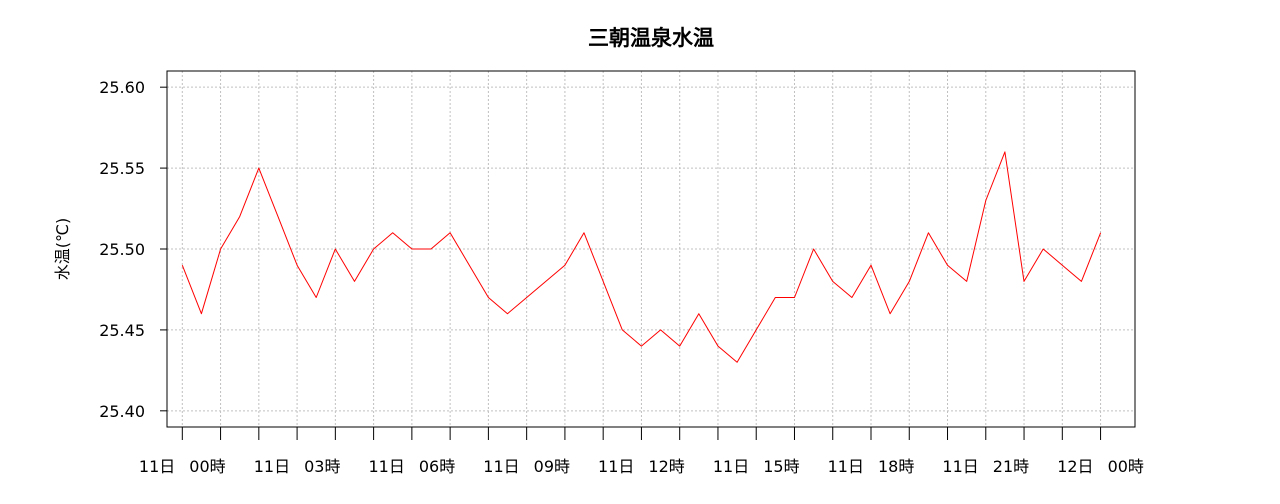  Describe the element at coordinates (122, 249) in the screenshot. I see `y-tick-label: 25.50` at that location.